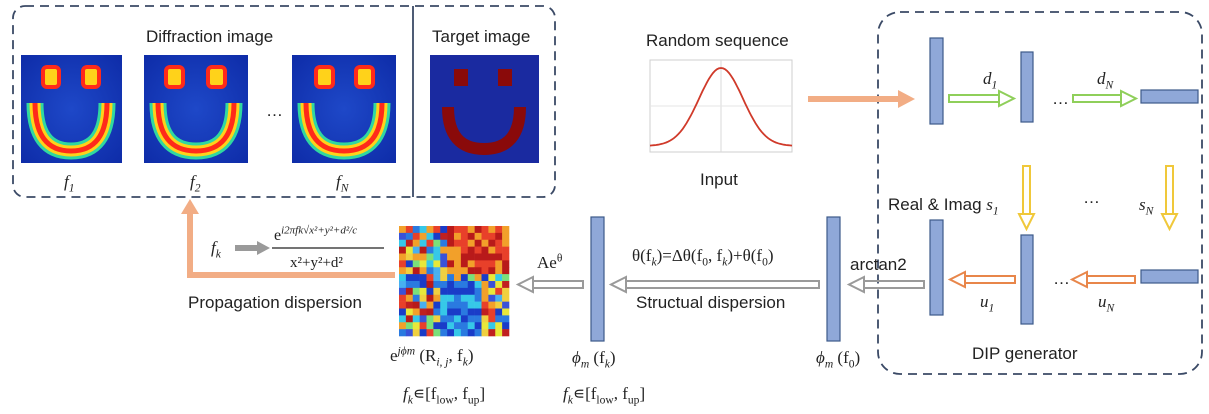 The height and width of the screenshot is (414, 1209). Describe the element at coordinates (594, 359) in the screenshot. I see `phi-fk-label: ϕm (fk)` at that location.